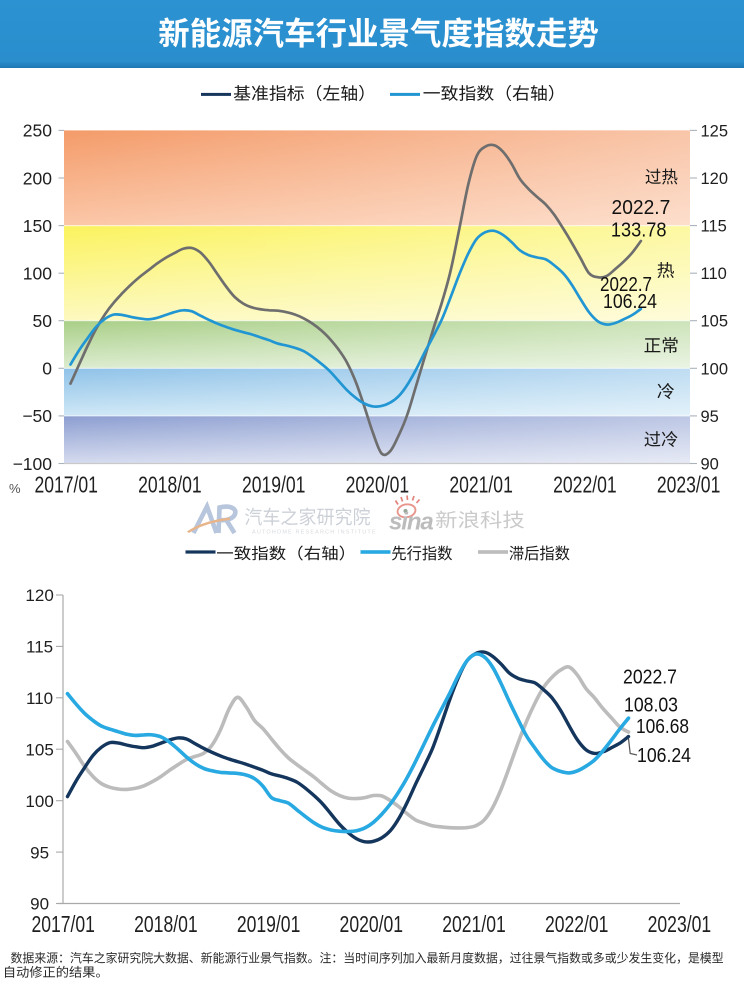  What do you see at coordinates (639, 231) in the screenshot?
I see `svg-text: 133.78` at bounding box center [639, 231].